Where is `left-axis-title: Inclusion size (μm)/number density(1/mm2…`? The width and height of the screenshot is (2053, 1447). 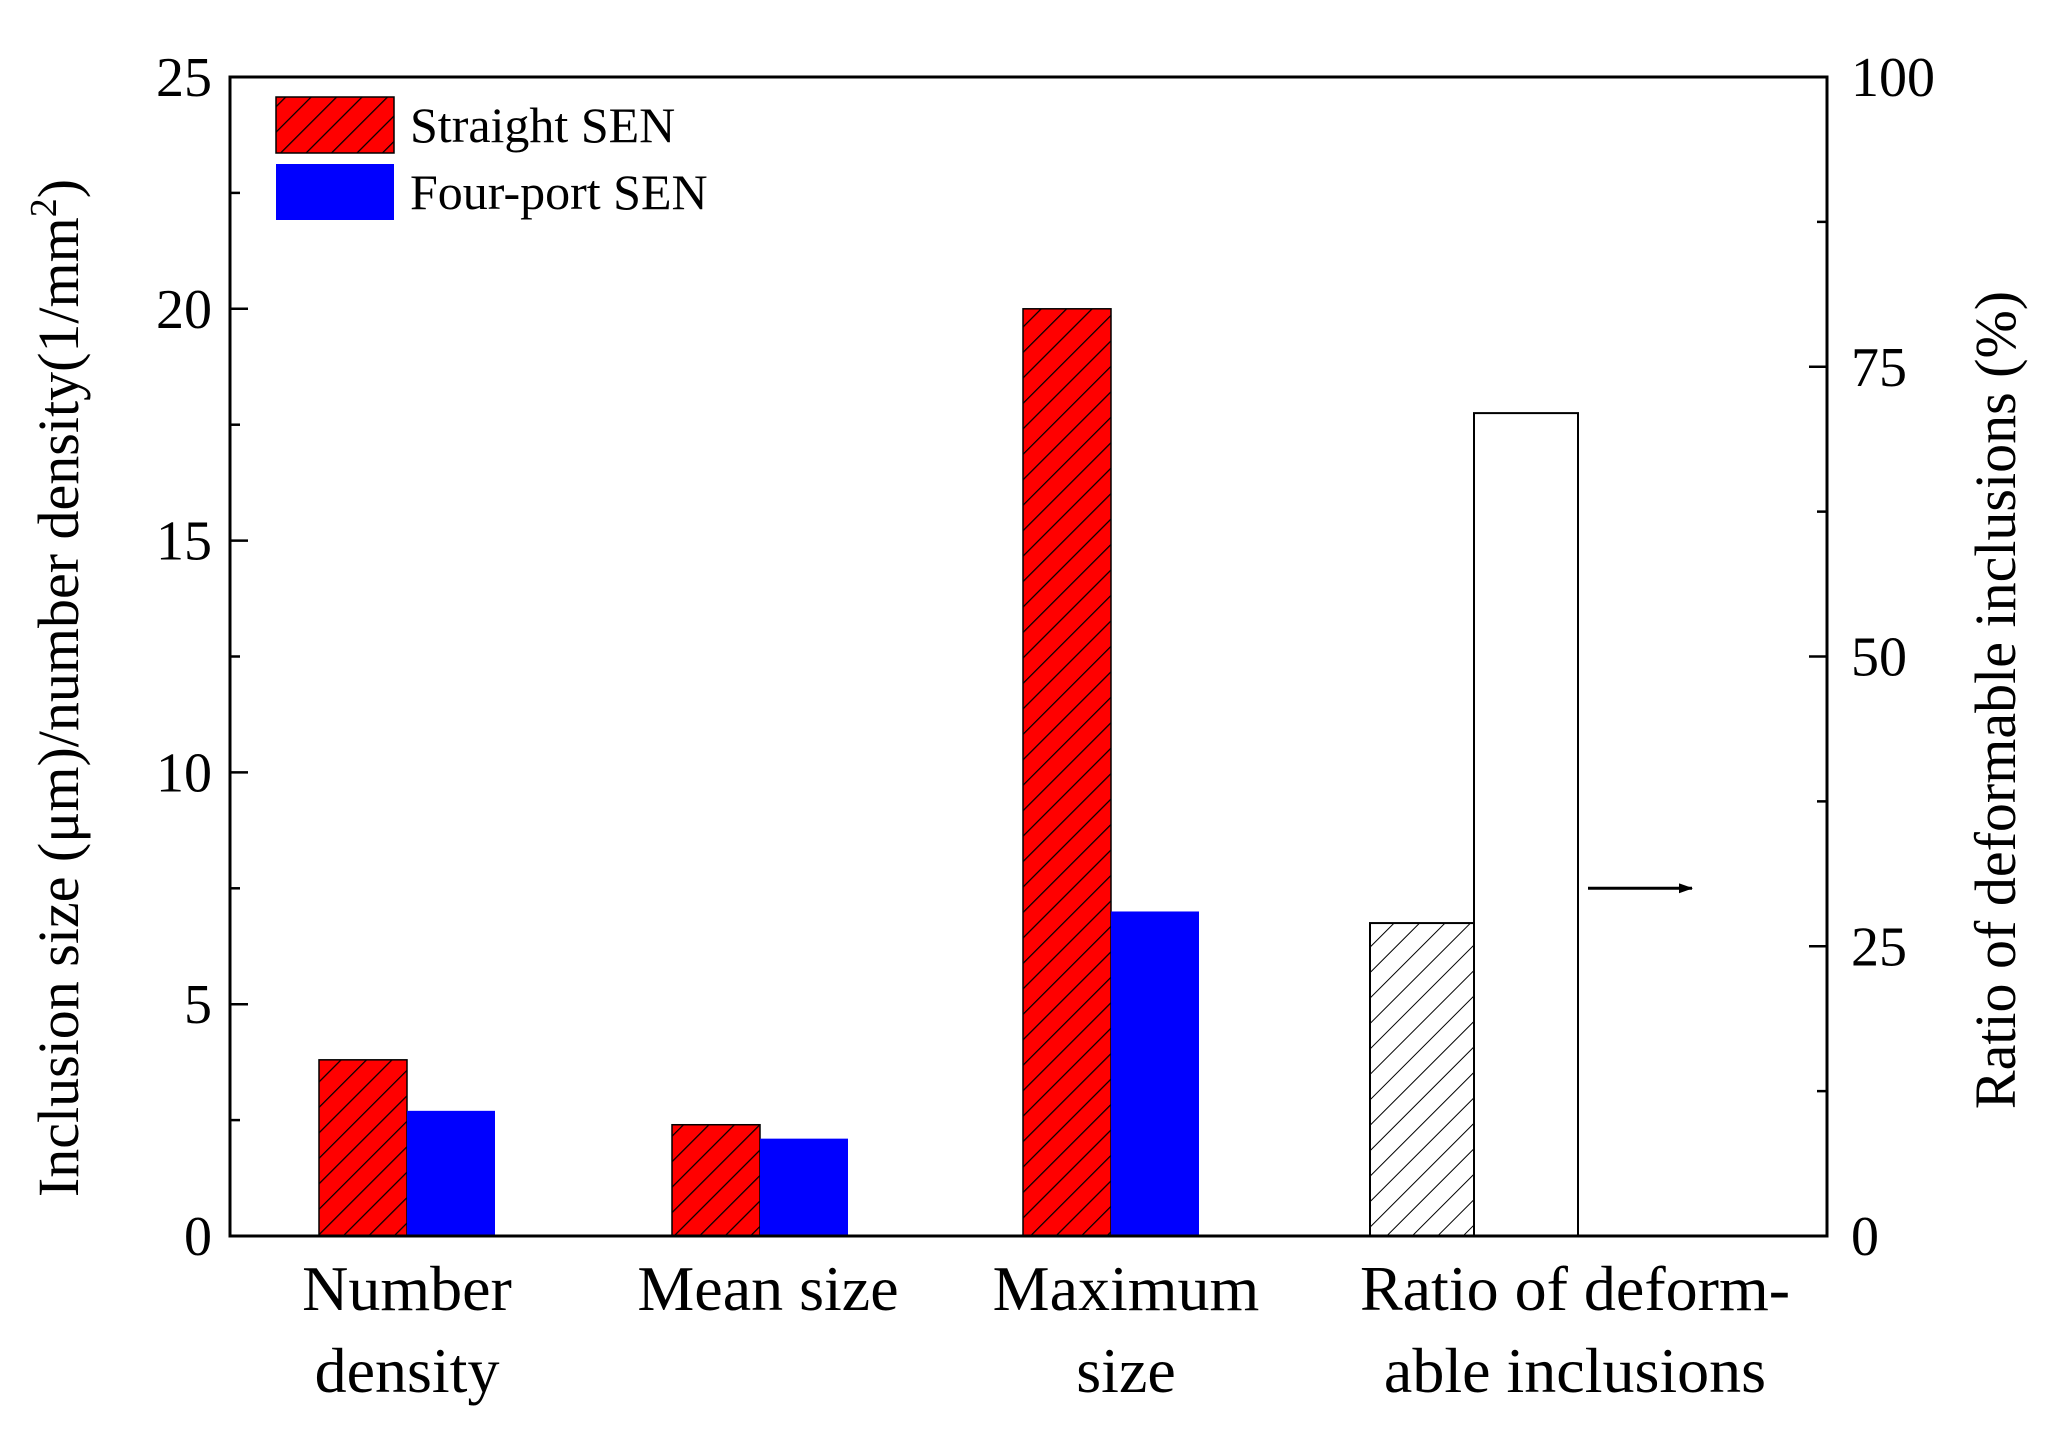 left-axis-title: Inclusion size (μm)/number density(1/mm2… is located at coordinates (57, 688).